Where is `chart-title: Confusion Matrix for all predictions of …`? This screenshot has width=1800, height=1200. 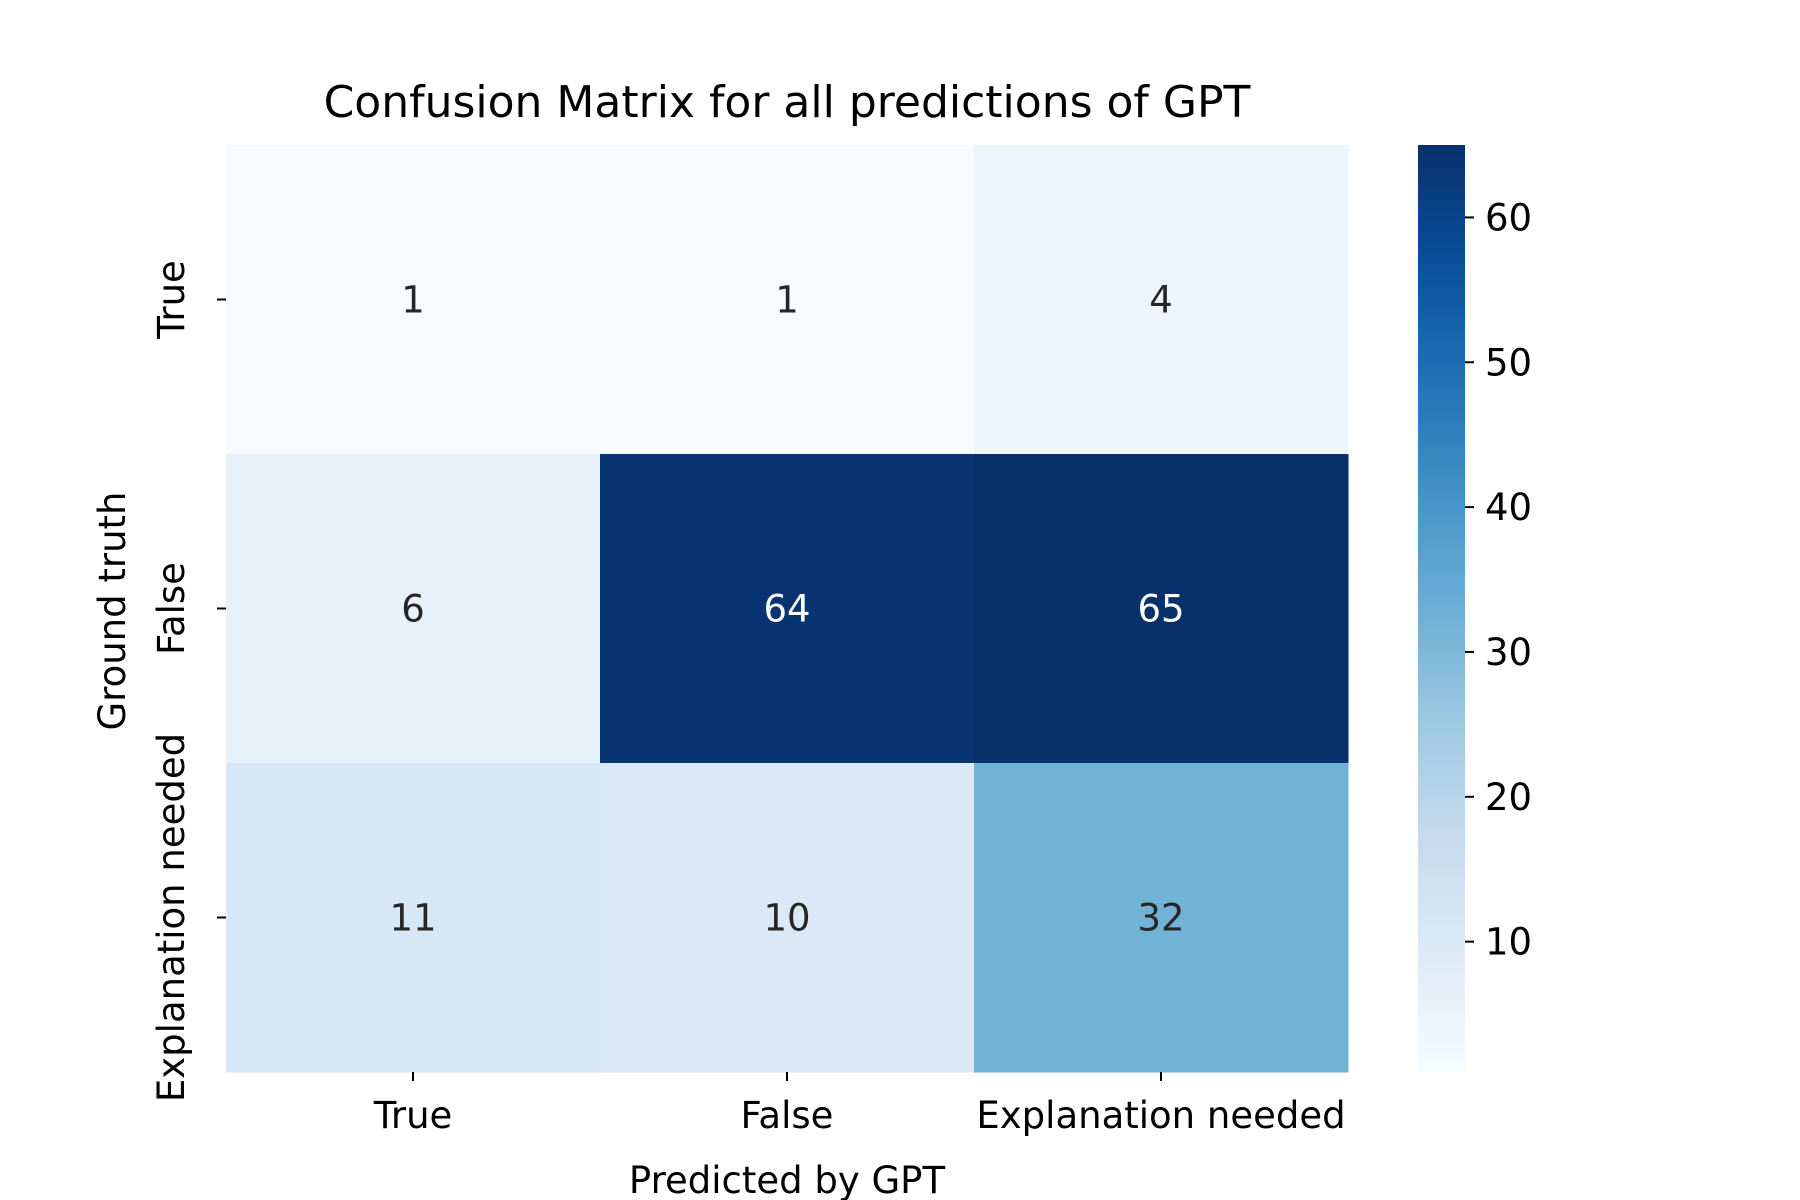 chart-title: Confusion Matrix for all predictions of … is located at coordinates (787, 102).